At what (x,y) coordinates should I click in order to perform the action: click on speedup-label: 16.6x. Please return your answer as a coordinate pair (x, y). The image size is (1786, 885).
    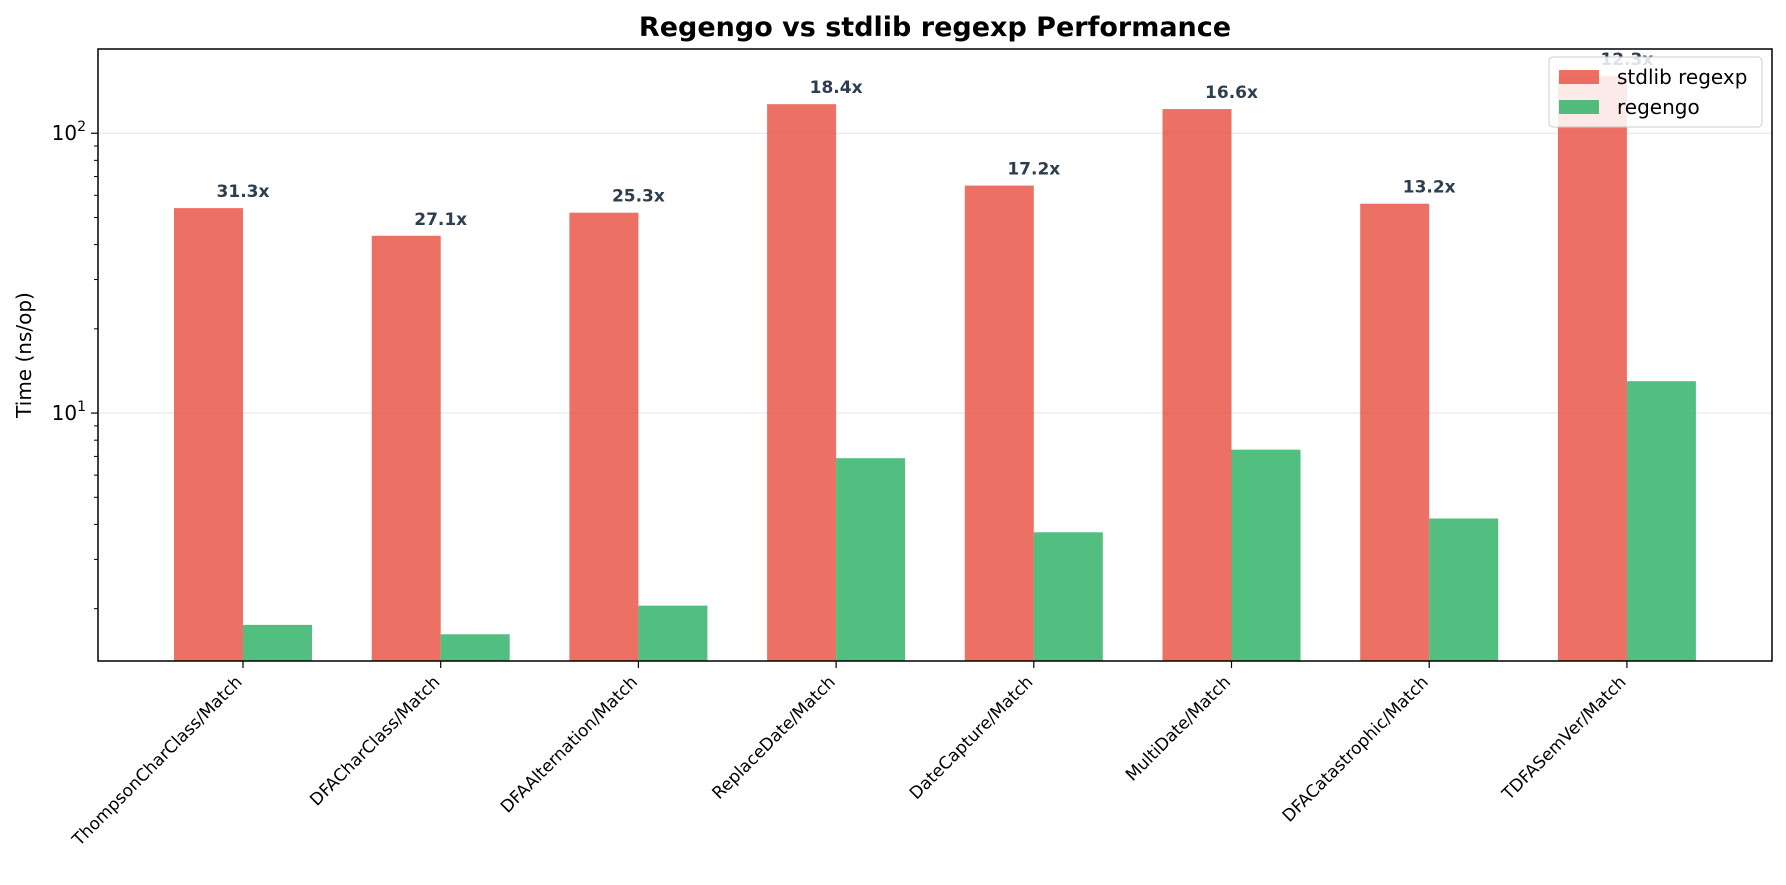
    Looking at the image, I should click on (1231, 93).